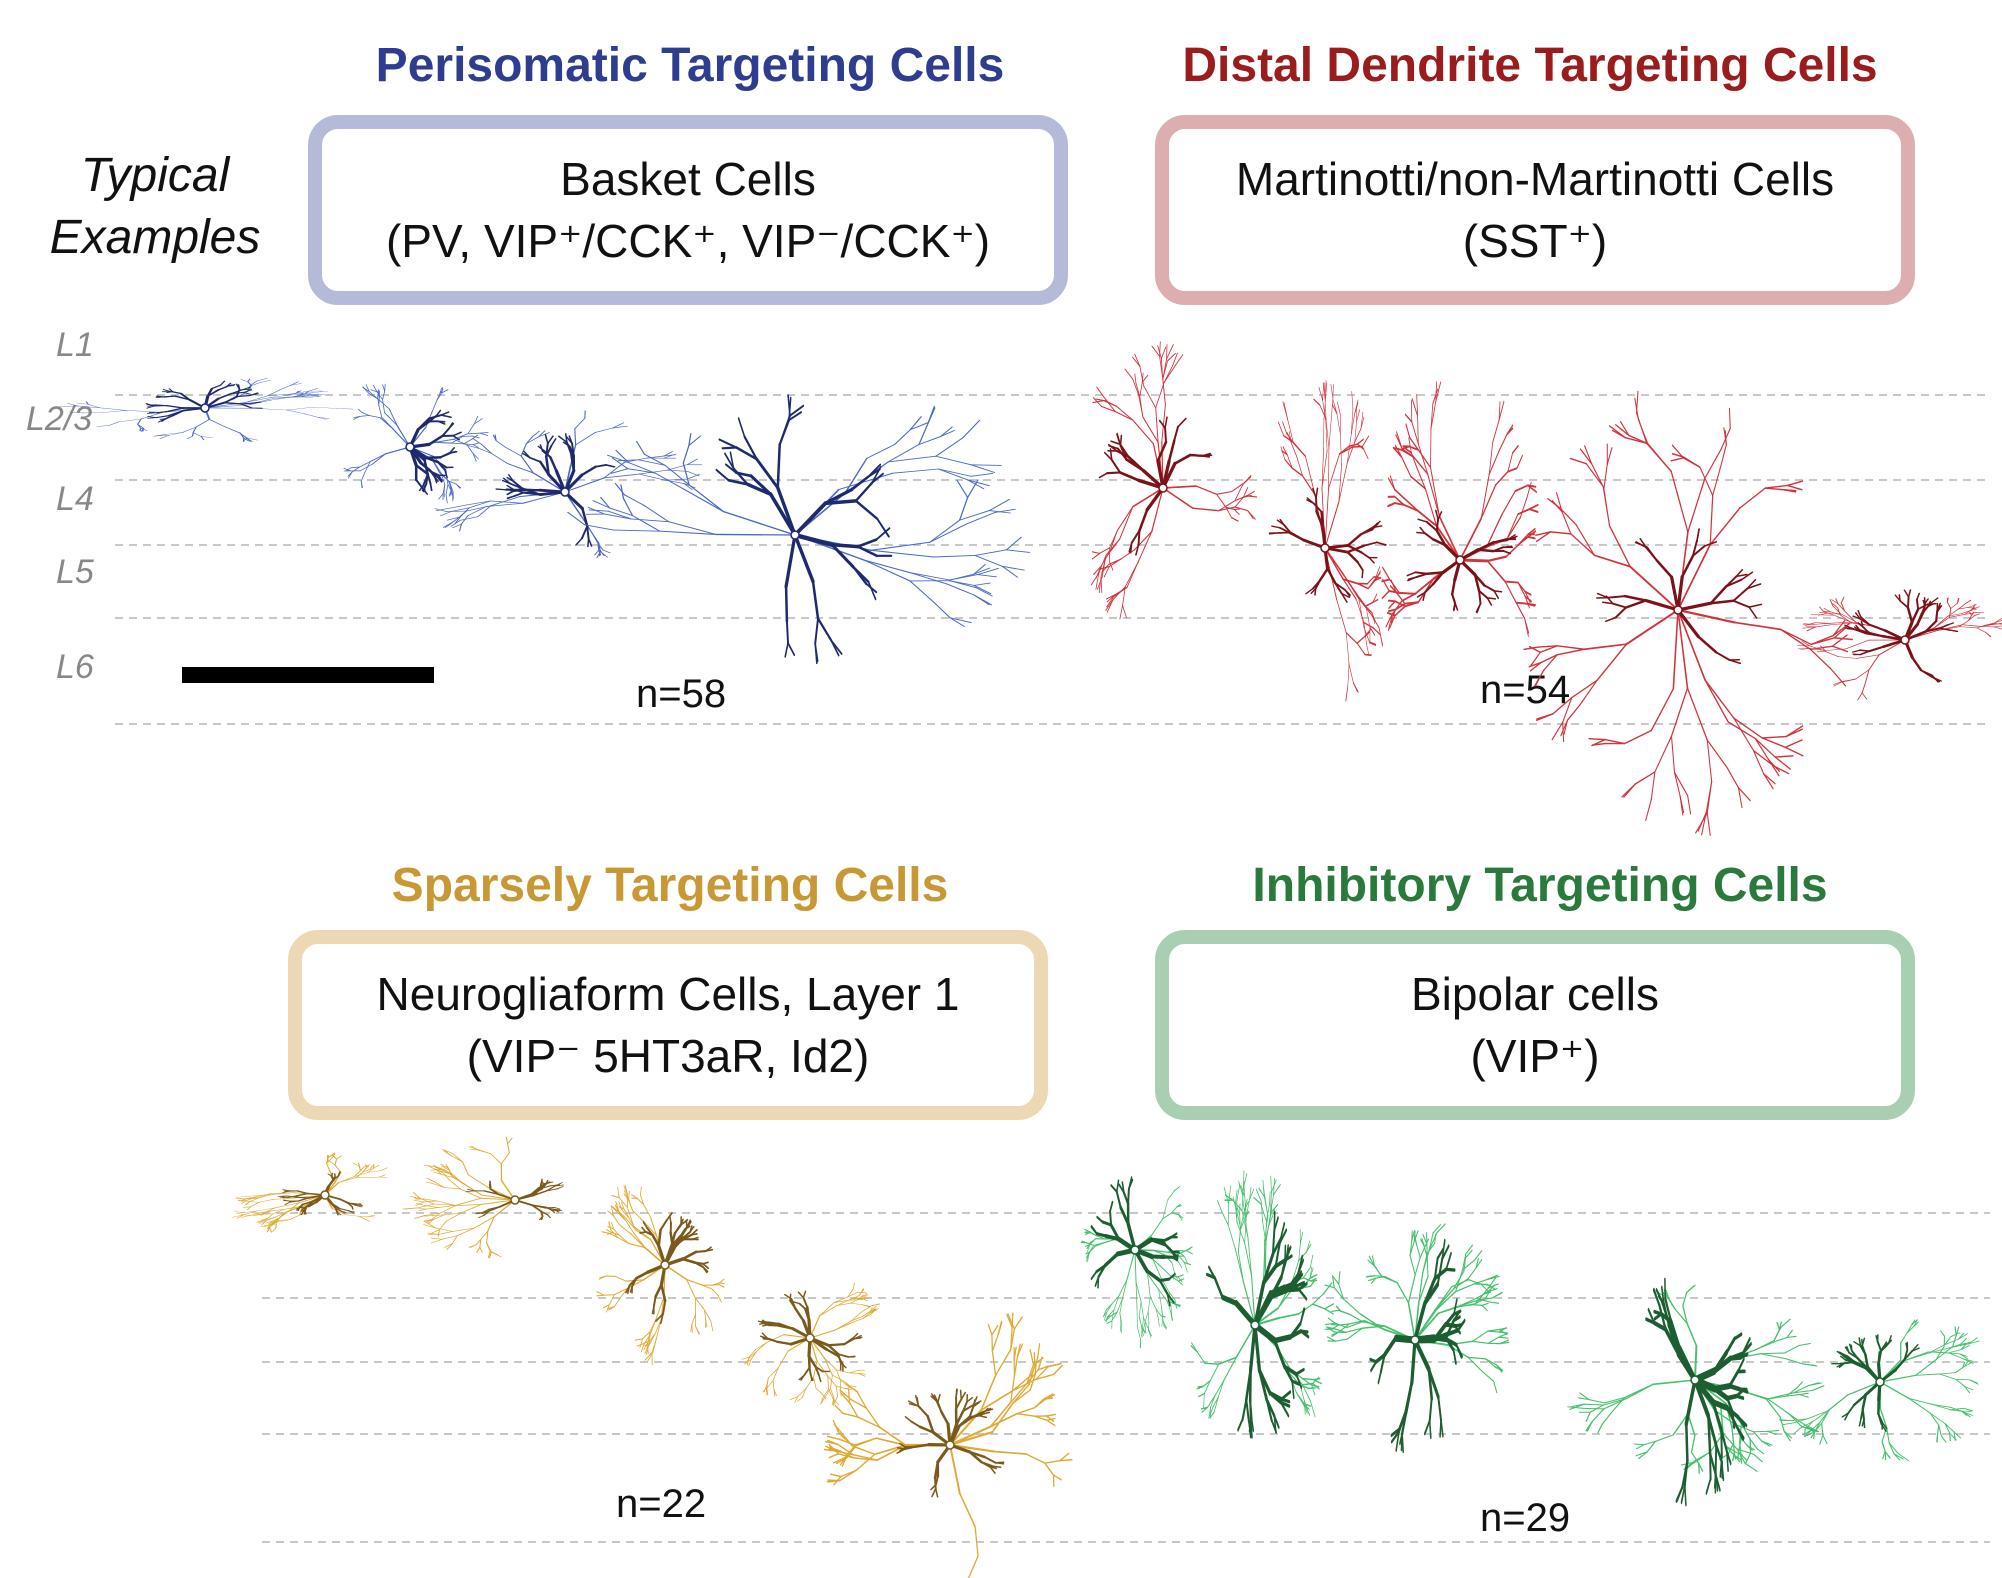 The width and height of the screenshot is (2002, 1578). Describe the element at coordinates (155, 175) in the screenshot. I see `typical-line: Typical` at that location.